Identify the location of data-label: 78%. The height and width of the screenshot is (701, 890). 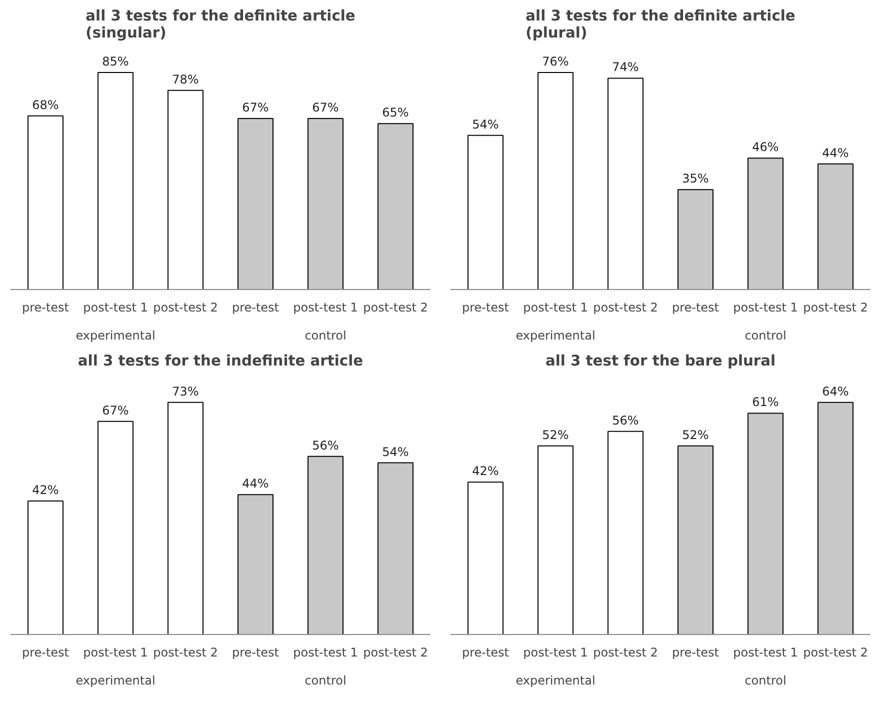
(185, 79).